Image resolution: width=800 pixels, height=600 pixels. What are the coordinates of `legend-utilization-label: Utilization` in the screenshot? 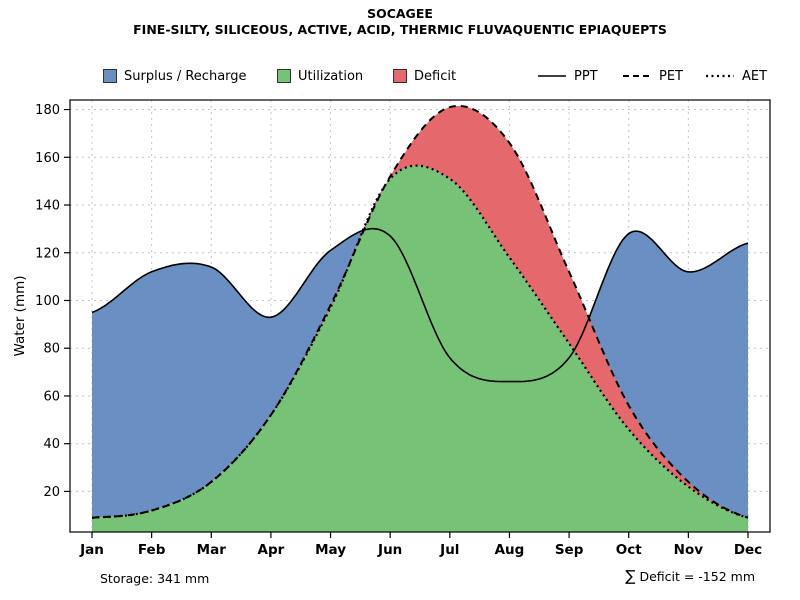 It's located at (331, 76).